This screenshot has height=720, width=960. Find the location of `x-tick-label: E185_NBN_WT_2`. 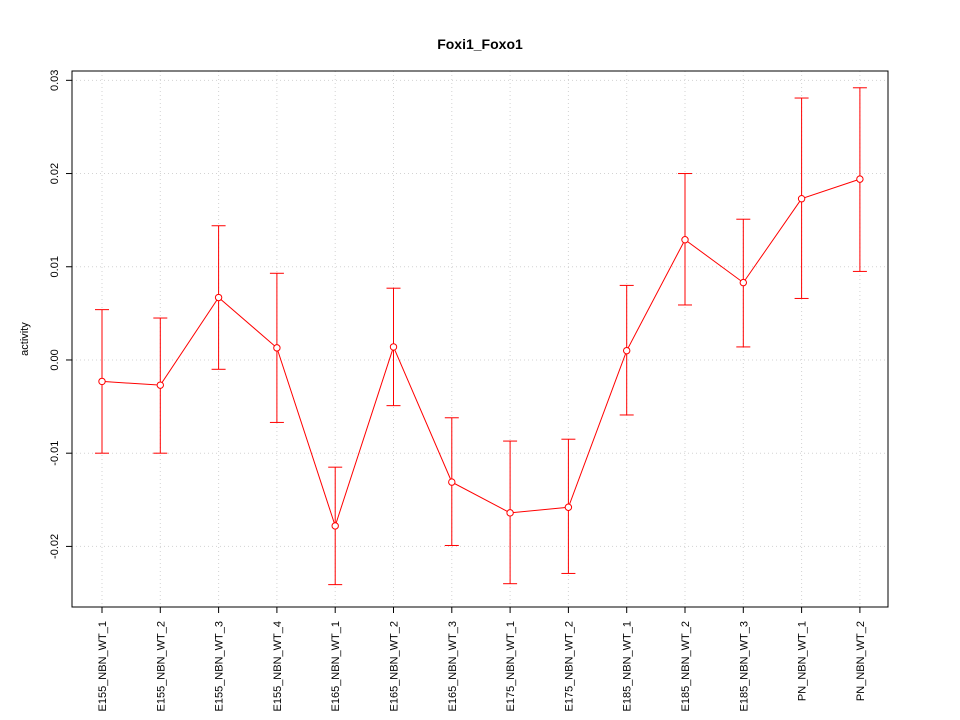

x-tick-label: E185_NBN_WT_2 is located at coordinates (686, 666).